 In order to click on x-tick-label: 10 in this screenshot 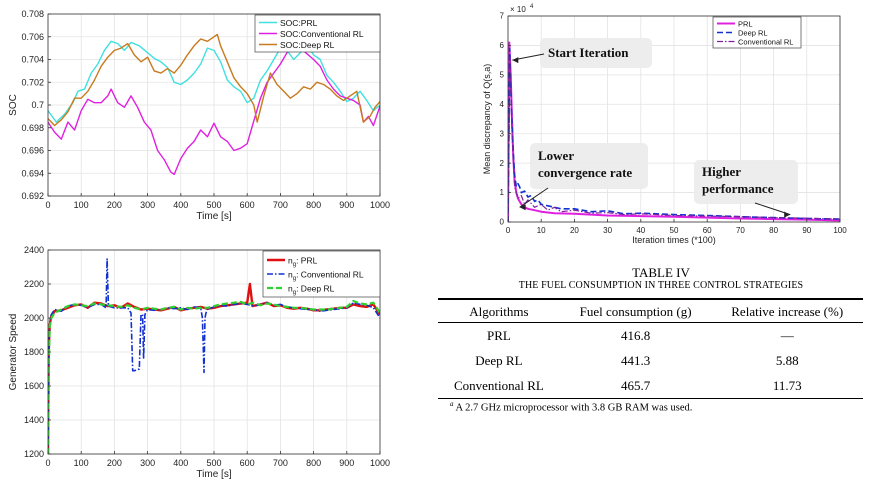, I will do `click(541, 230)`.